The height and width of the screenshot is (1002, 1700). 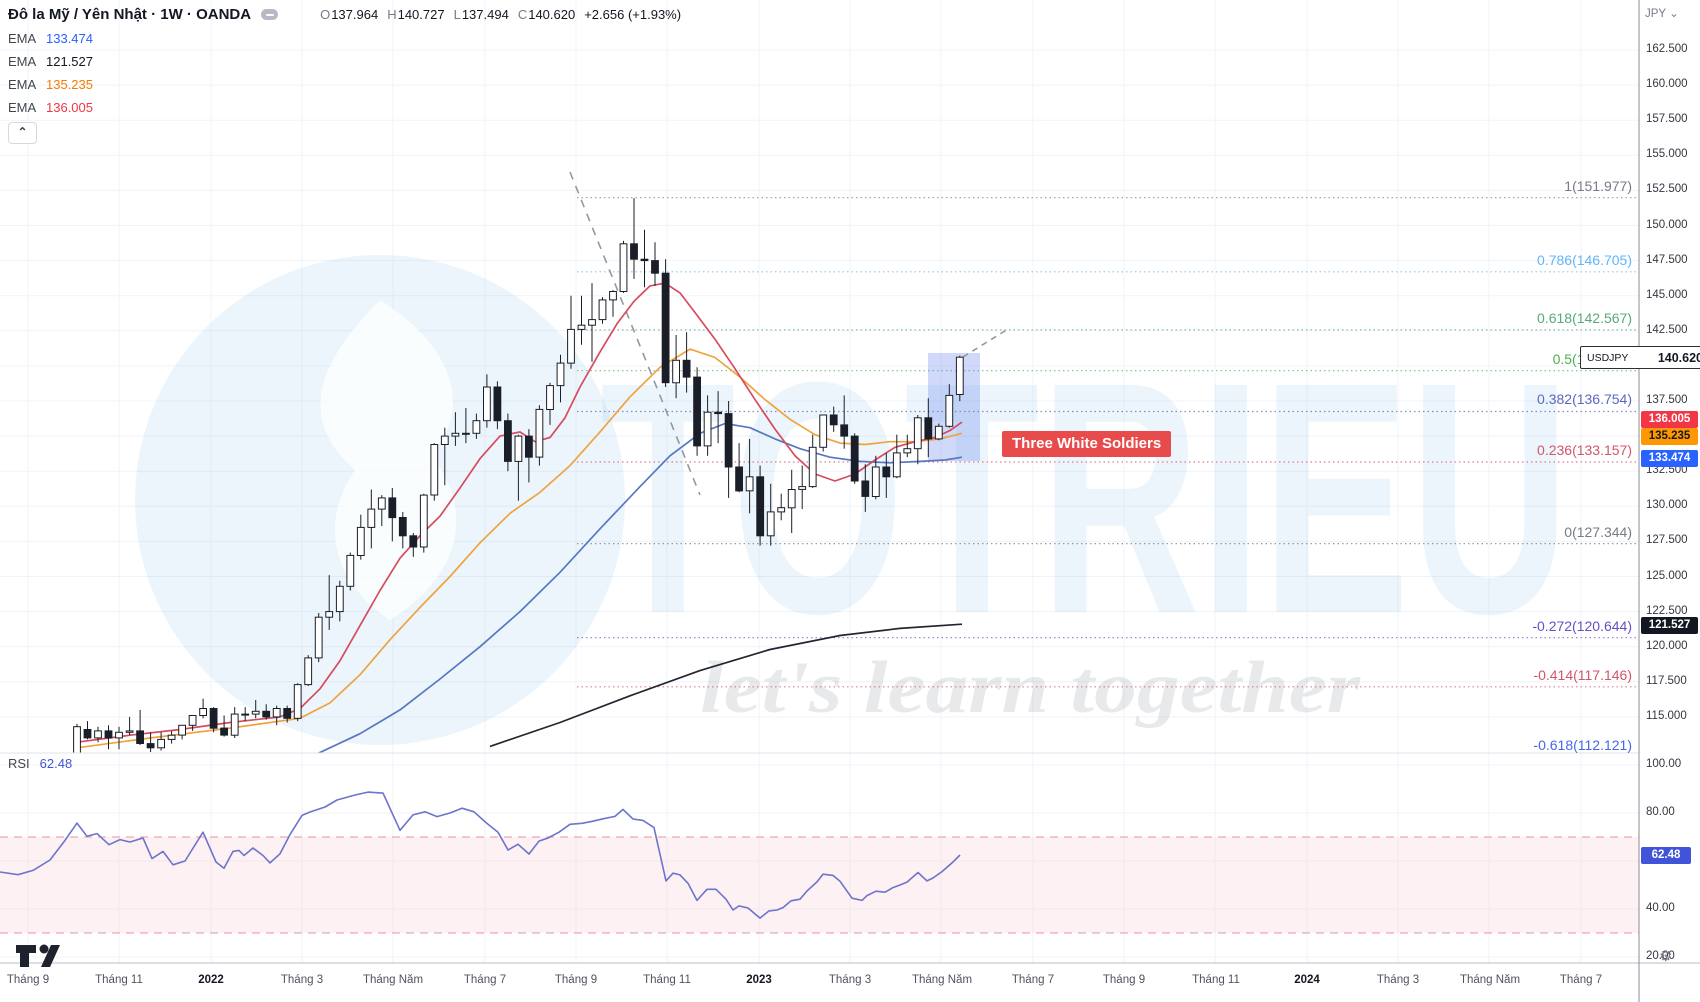 What do you see at coordinates (19, 763) in the screenshot?
I see `rsi-label: RSI` at bounding box center [19, 763].